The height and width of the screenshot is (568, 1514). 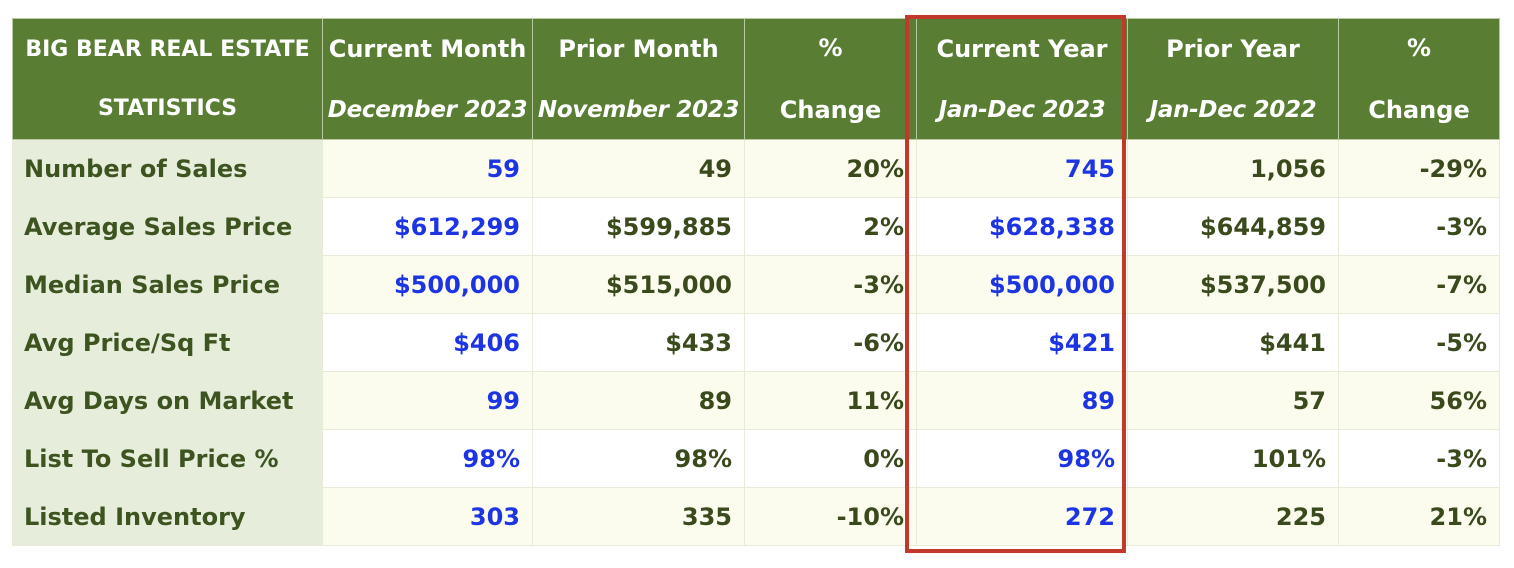 I want to click on cell-current-month: 303, so click(x=427, y=516).